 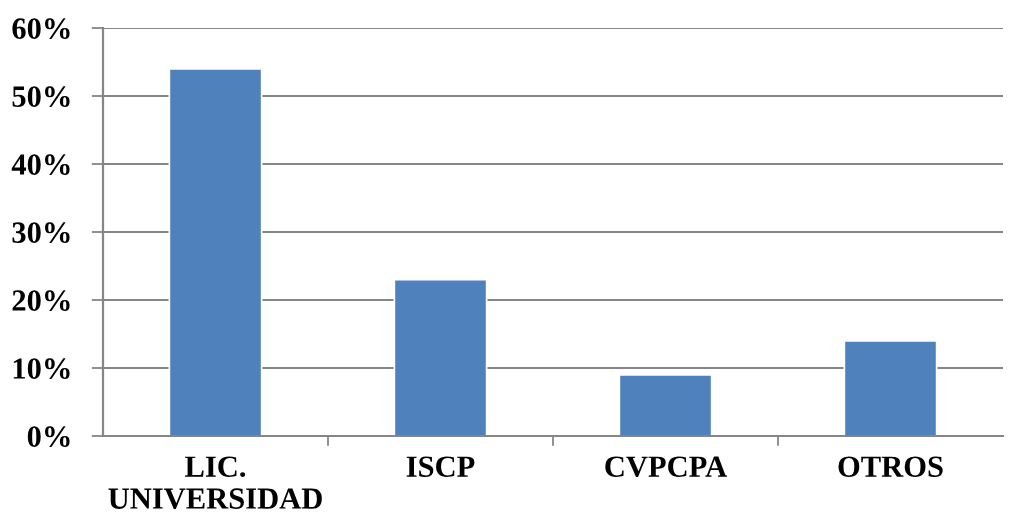 I want to click on x-tick-label: LIC. UNIVERSIDAD, so click(x=215, y=483).